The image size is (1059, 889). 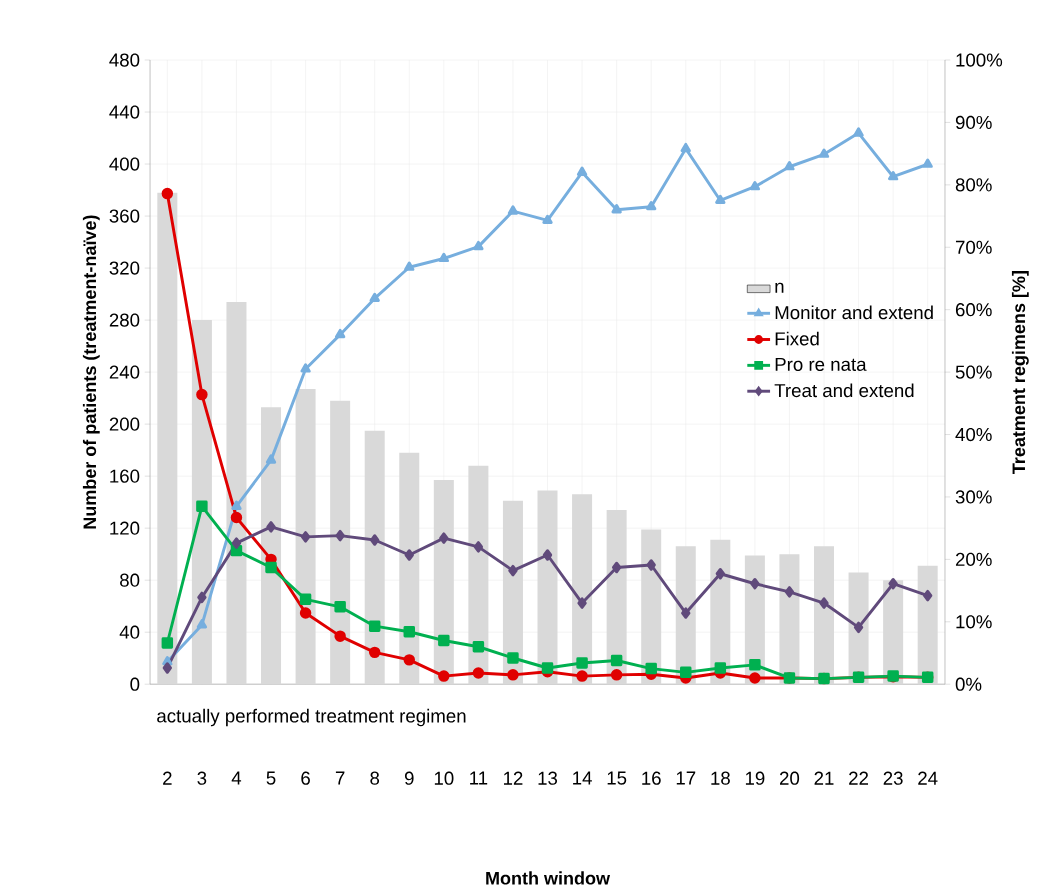 What do you see at coordinates (548, 778) in the screenshot?
I see `x-tick-label: 13` at bounding box center [548, 778].